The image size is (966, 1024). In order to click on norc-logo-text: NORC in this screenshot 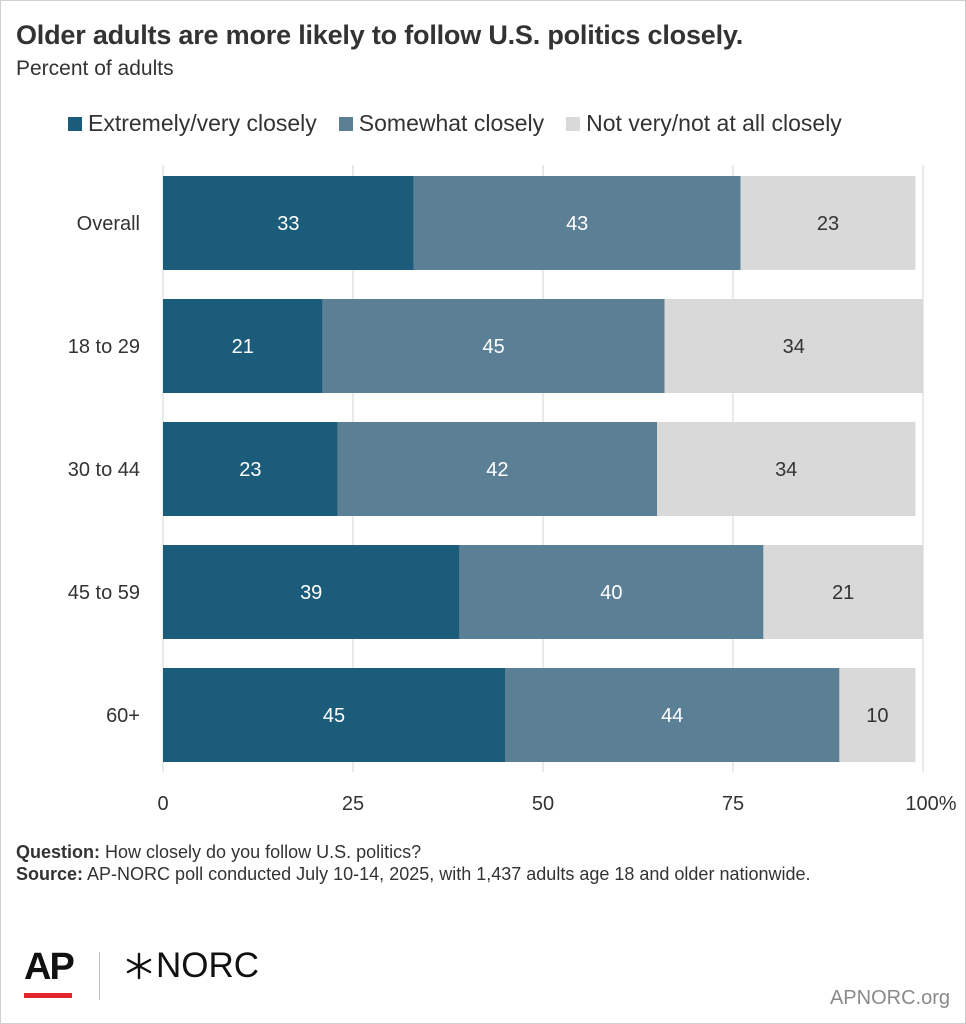, I will do `click(208, 965)`.